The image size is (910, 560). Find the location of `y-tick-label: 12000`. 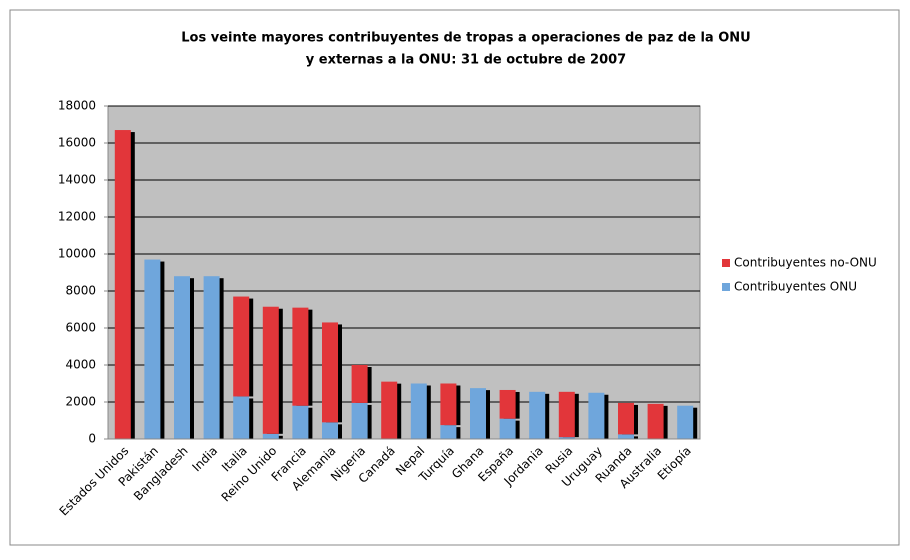

y-tick-label: 12000 is located at coordinates (77, 217).